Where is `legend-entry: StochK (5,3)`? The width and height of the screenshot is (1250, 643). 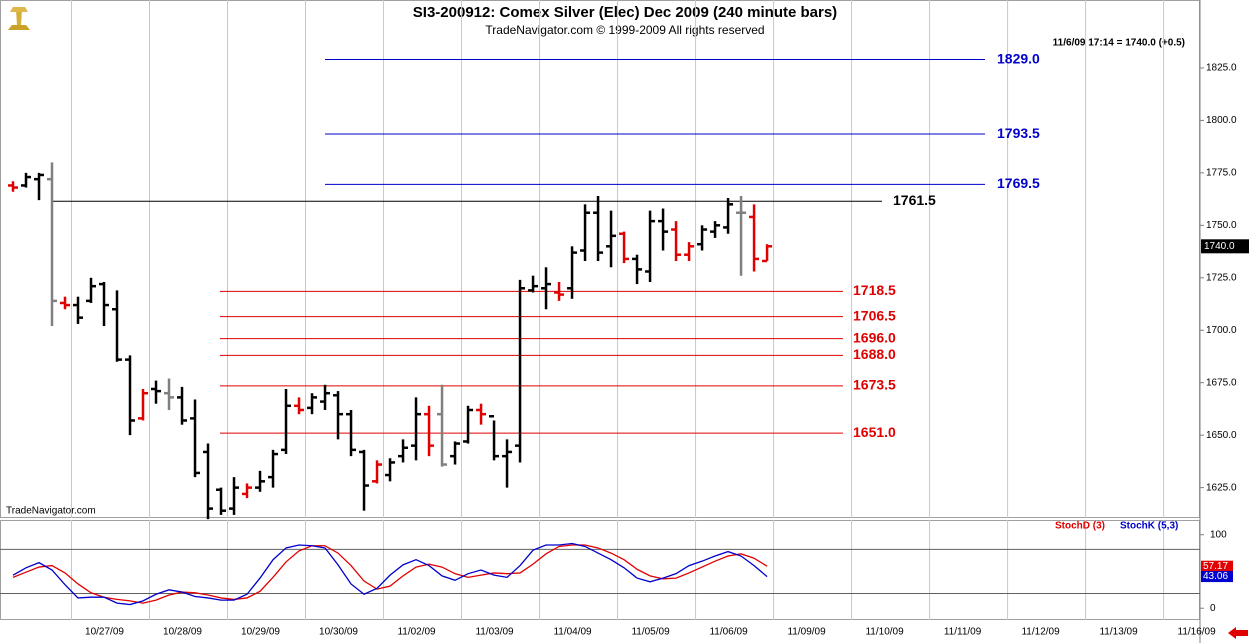
legend-entry: StochK (5,3) is located at coordinates (1149, 526).